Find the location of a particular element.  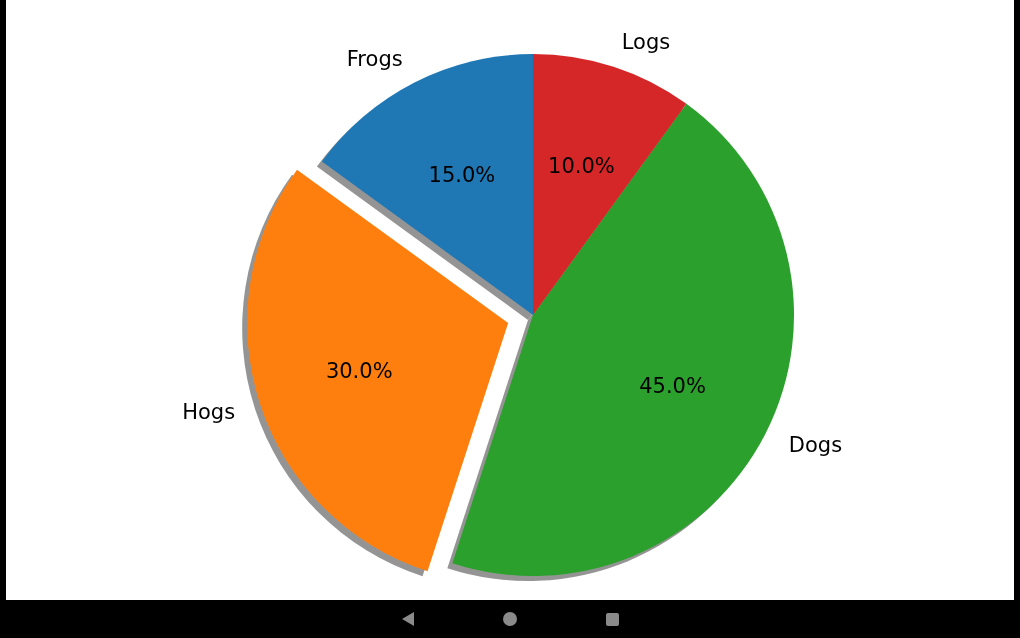

slice-label: Dogs is located at coordinates (815, 445).